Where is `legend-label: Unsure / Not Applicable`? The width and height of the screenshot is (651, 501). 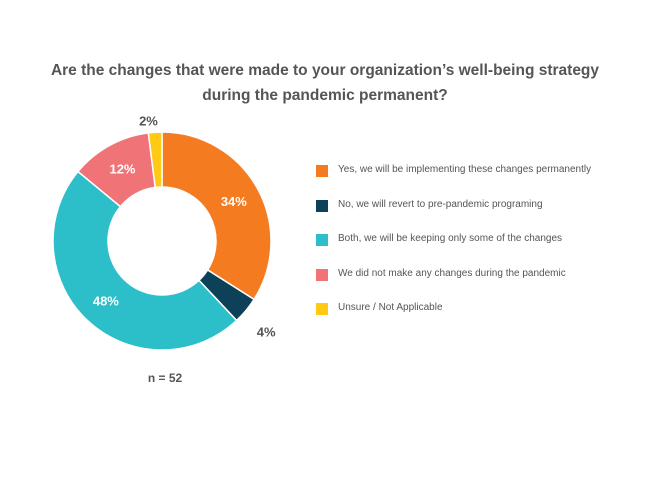
legend-label: Unsure / Not Applicable is located at coordinates (390, 307).